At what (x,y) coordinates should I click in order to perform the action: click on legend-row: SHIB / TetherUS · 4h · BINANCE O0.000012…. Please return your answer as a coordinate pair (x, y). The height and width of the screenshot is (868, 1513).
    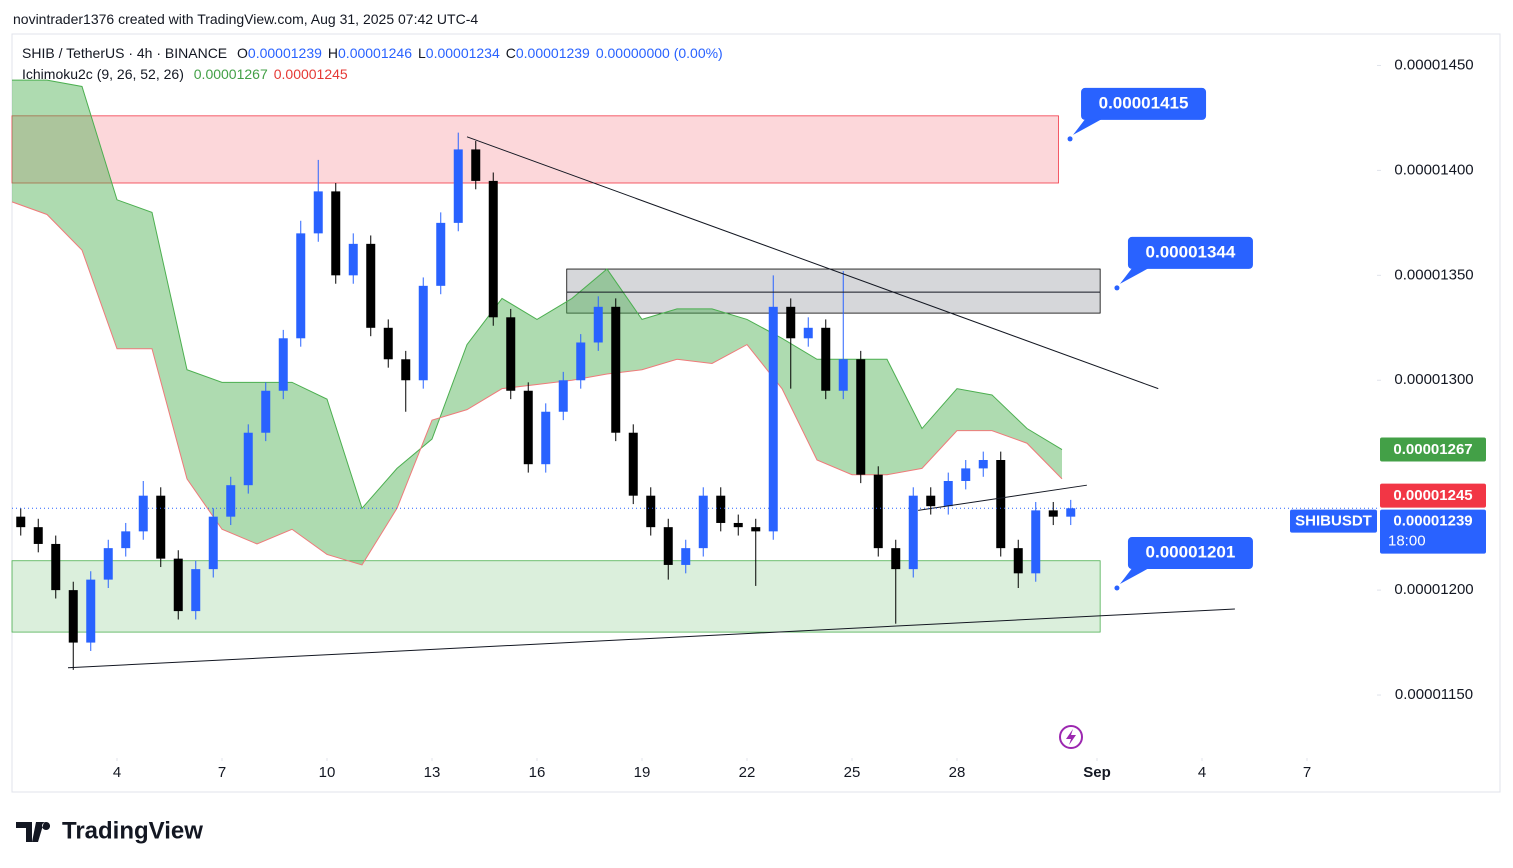
    Looking at the image, I should click on (375, 53).